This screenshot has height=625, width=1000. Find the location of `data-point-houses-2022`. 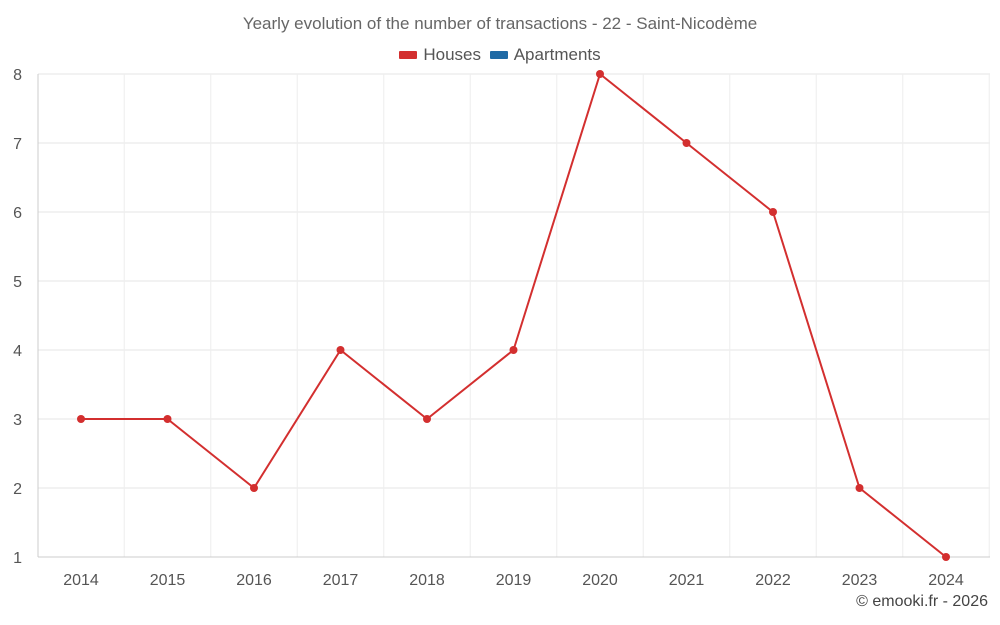

data-point-houses-2022 is located at coordinates (773, 212).